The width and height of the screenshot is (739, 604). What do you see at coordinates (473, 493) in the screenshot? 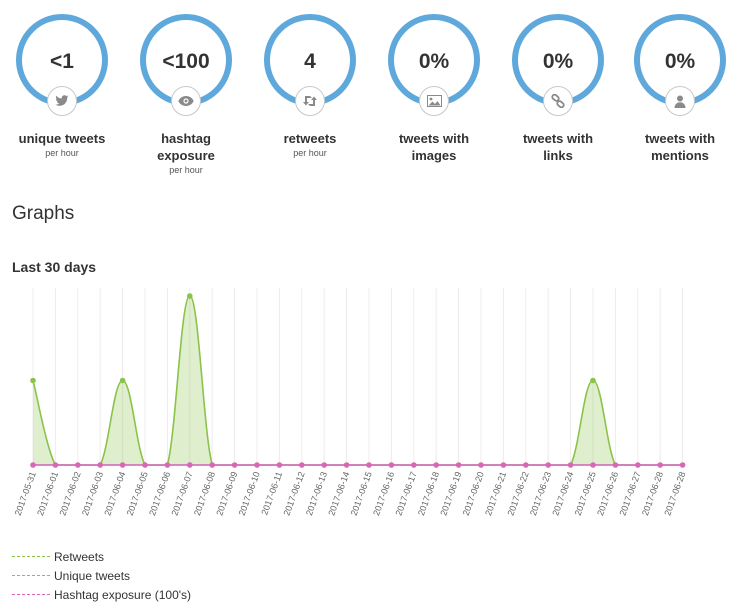
I see `x-tick-label: 2017-06-20` at bounding box center [473, 493].